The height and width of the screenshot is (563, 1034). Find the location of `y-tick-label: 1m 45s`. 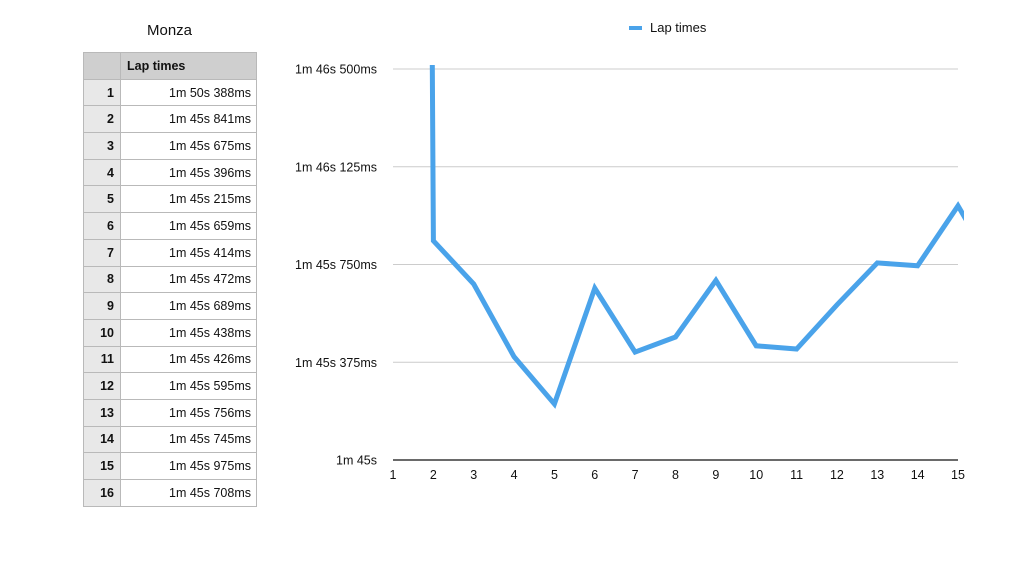

y-tick-label: 1m 45s is located at coordinates (356, 461).